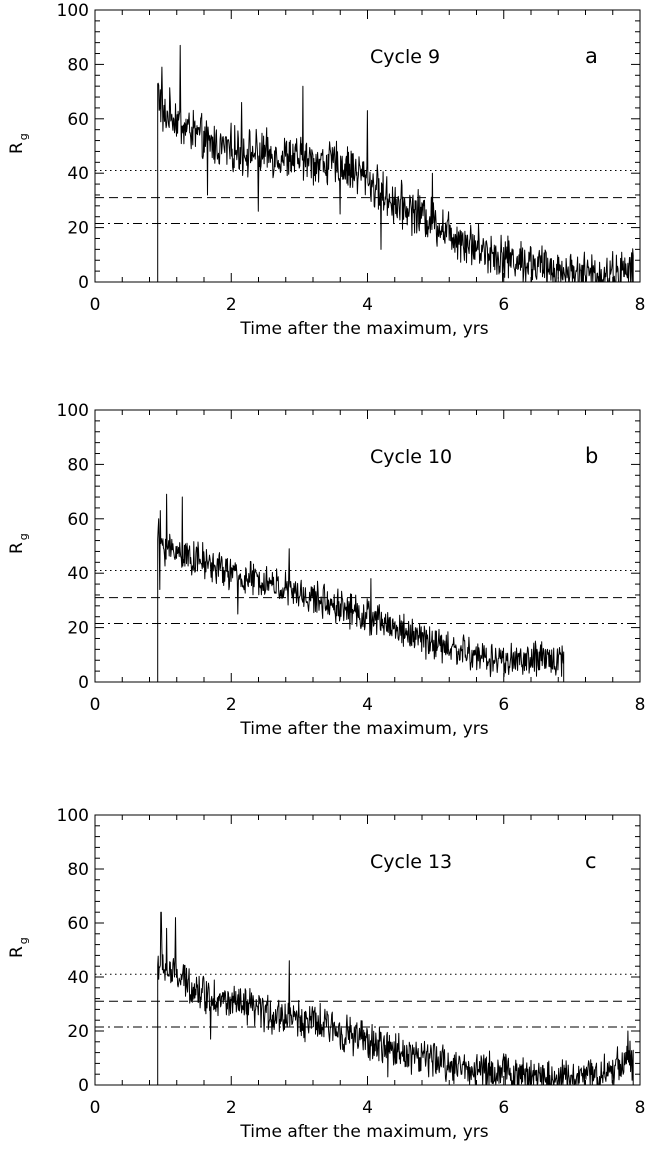 The width and height of the screenshot is (646, 1153). I want to click on panel-letter: c, so click(591, 861).